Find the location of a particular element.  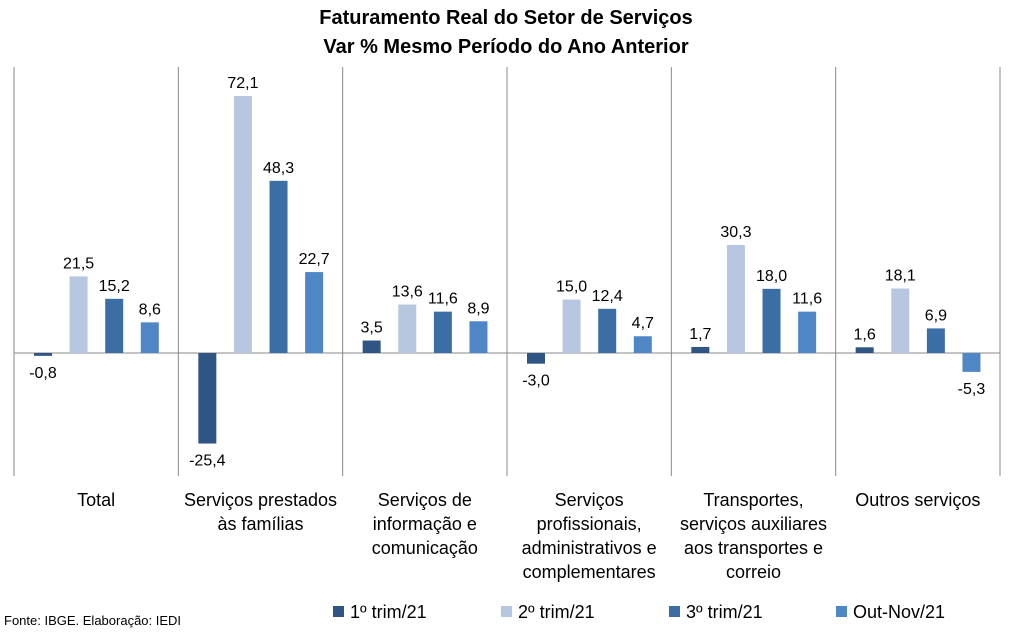

data-label: 6,9 is located at coordinates (936, 315).